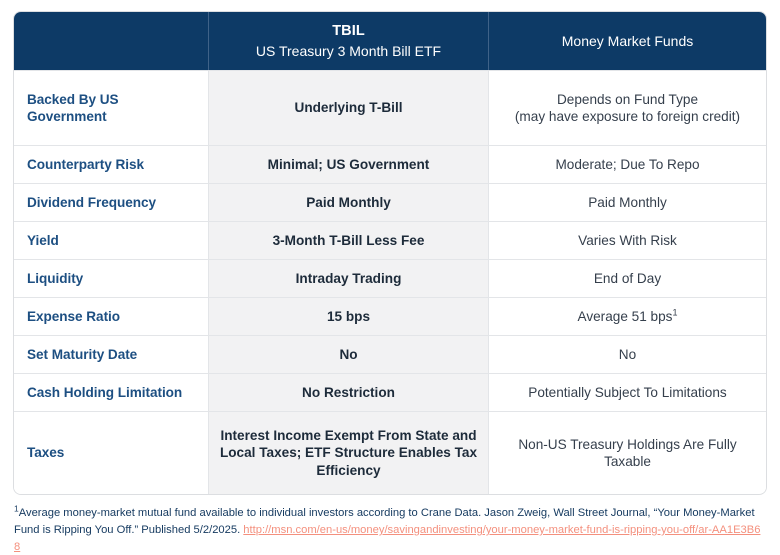 This screenshot has height=555, width=780. Describe the element at coordinates (348, 278) in the screenshot. I see `row-tbil-value: Intraday Trading` at that location.